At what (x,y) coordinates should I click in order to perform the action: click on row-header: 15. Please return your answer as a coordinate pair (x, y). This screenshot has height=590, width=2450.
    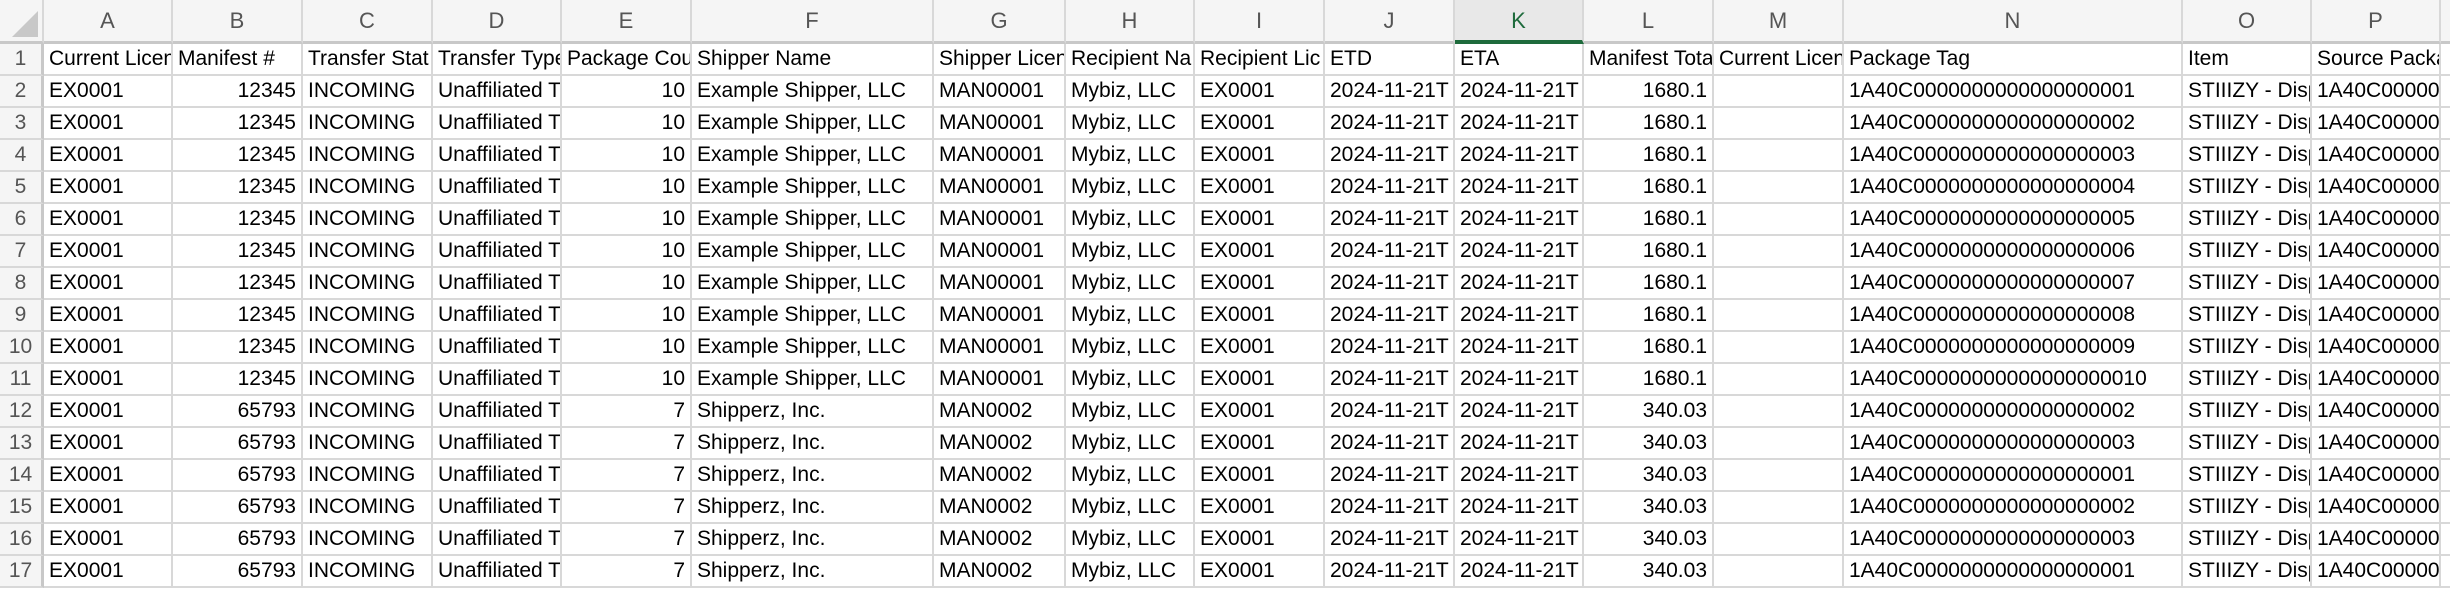
    Looking at the image, I should click on (22, 508).